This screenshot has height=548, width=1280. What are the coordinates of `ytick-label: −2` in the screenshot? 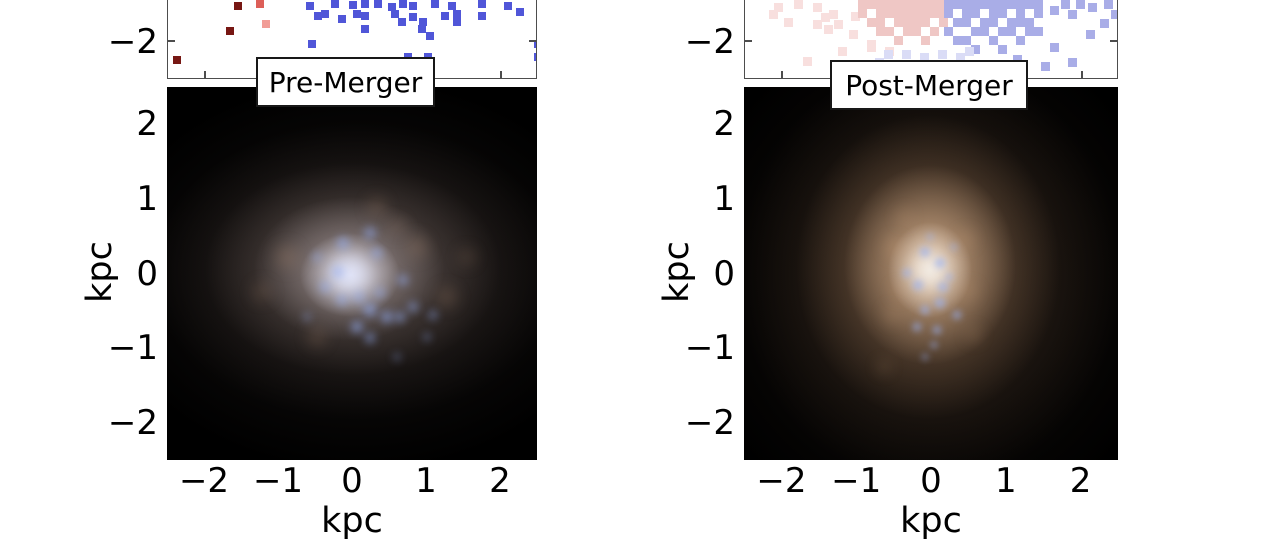 It's located at (132, 422).